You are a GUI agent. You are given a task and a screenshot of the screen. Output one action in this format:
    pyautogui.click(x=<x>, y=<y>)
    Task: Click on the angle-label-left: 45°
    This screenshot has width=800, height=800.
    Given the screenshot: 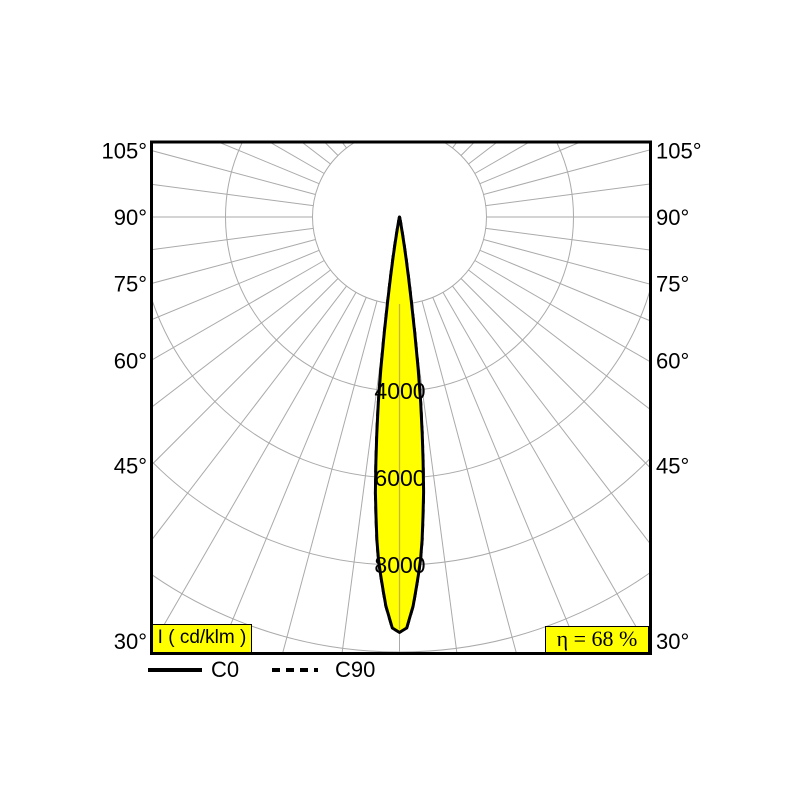 What is the action you would take?
    pyautogui.click(x=130, y=466)
    